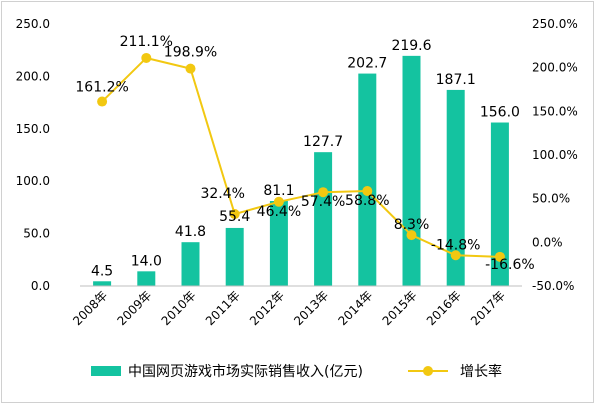 The width and height of the screenshot is (597, 406). Describe the element at coordinates (510, 265) in the screenshot. I see `line-data-label: -16.6%` at that location.